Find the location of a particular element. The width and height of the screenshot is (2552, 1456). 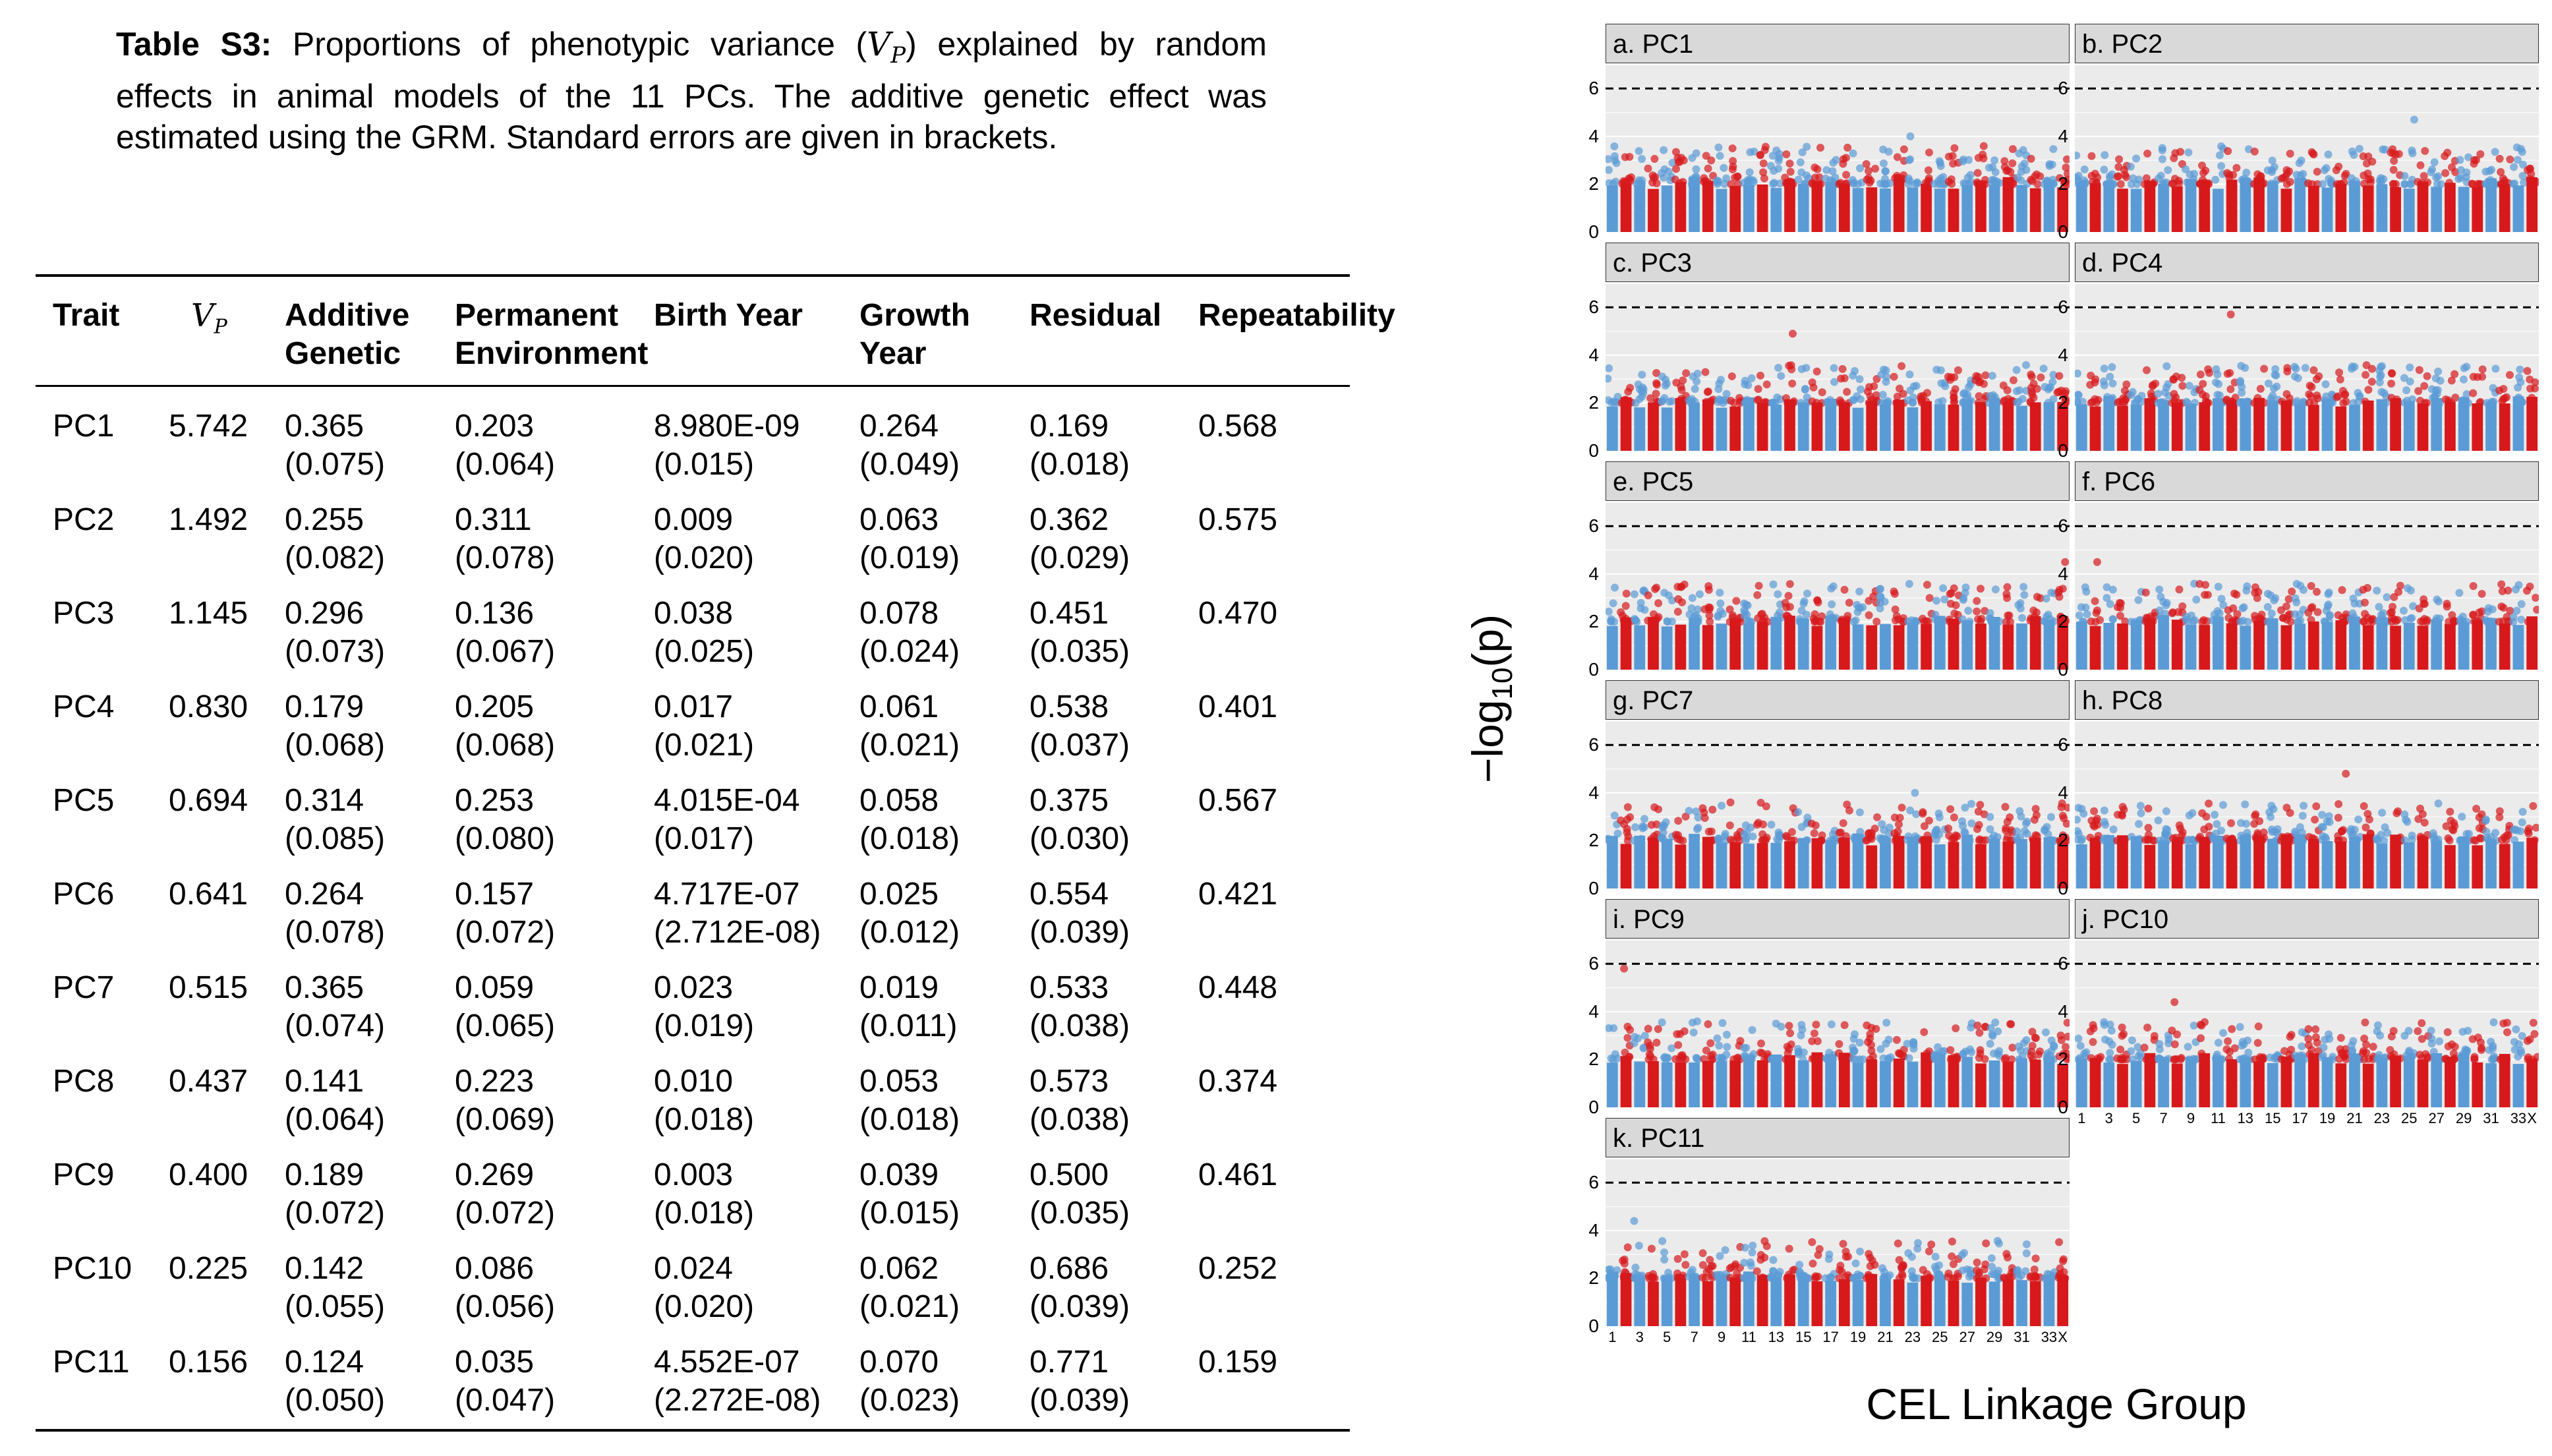

cell-permanent: 0.253 (0.080) is located at coordinates (505, 820).